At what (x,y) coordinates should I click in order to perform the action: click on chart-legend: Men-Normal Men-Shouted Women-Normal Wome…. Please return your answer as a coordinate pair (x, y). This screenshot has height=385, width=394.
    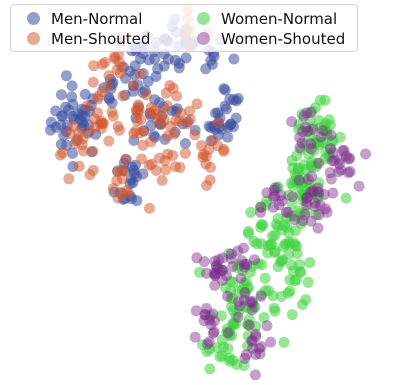
    Looking at the image, I should click on (184, 28).